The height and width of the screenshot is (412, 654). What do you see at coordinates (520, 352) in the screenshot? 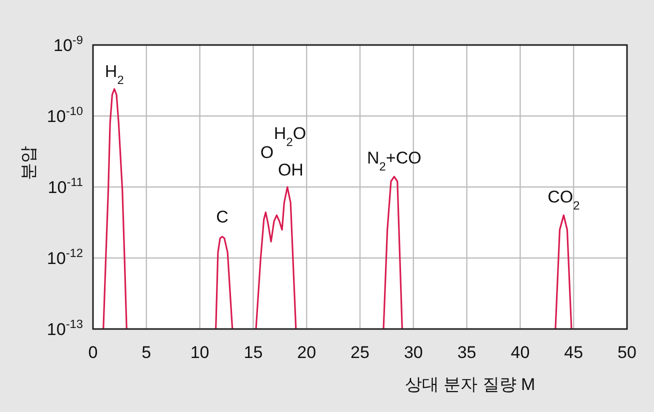
I see `x-tick-label: 40` at bounding box center [520, 352].